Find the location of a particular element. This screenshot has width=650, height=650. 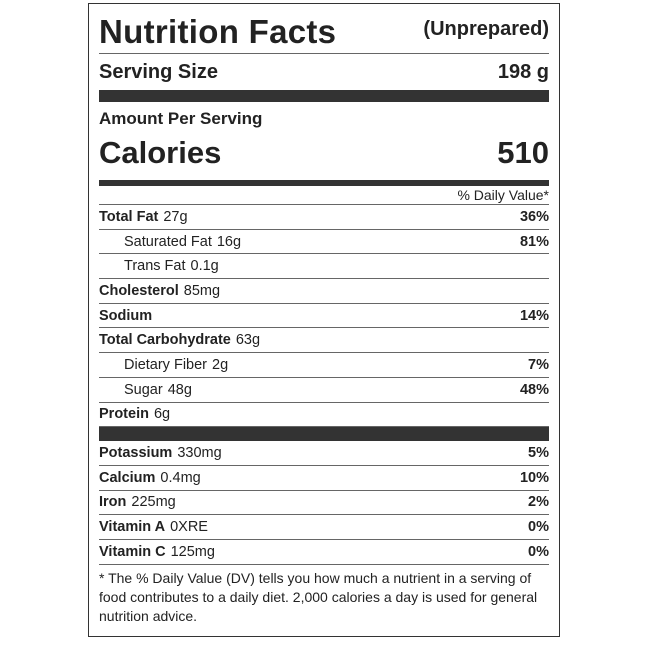

nutrient-row: Iron 225mg 2% is located at coordinates (324, 503).